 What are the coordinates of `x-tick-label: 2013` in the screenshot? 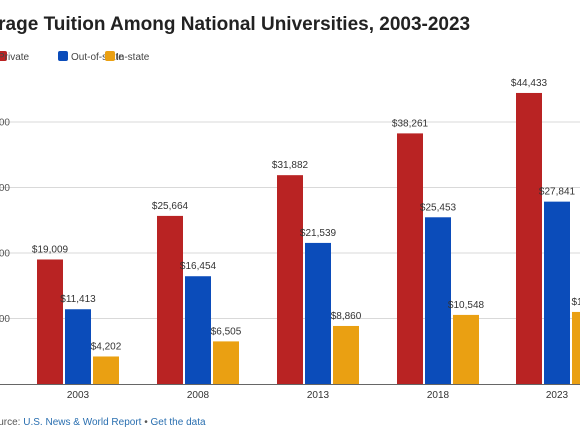 It's located at (318, 395).